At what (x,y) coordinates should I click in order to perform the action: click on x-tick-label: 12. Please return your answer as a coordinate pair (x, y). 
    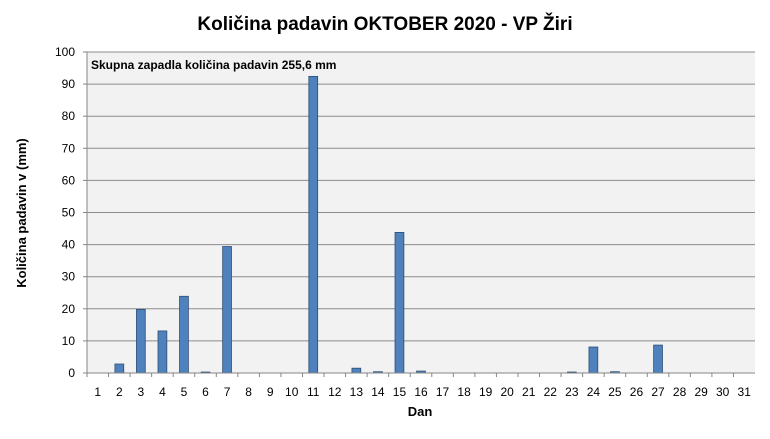
    Looking at the image, I should click on (335, 392).